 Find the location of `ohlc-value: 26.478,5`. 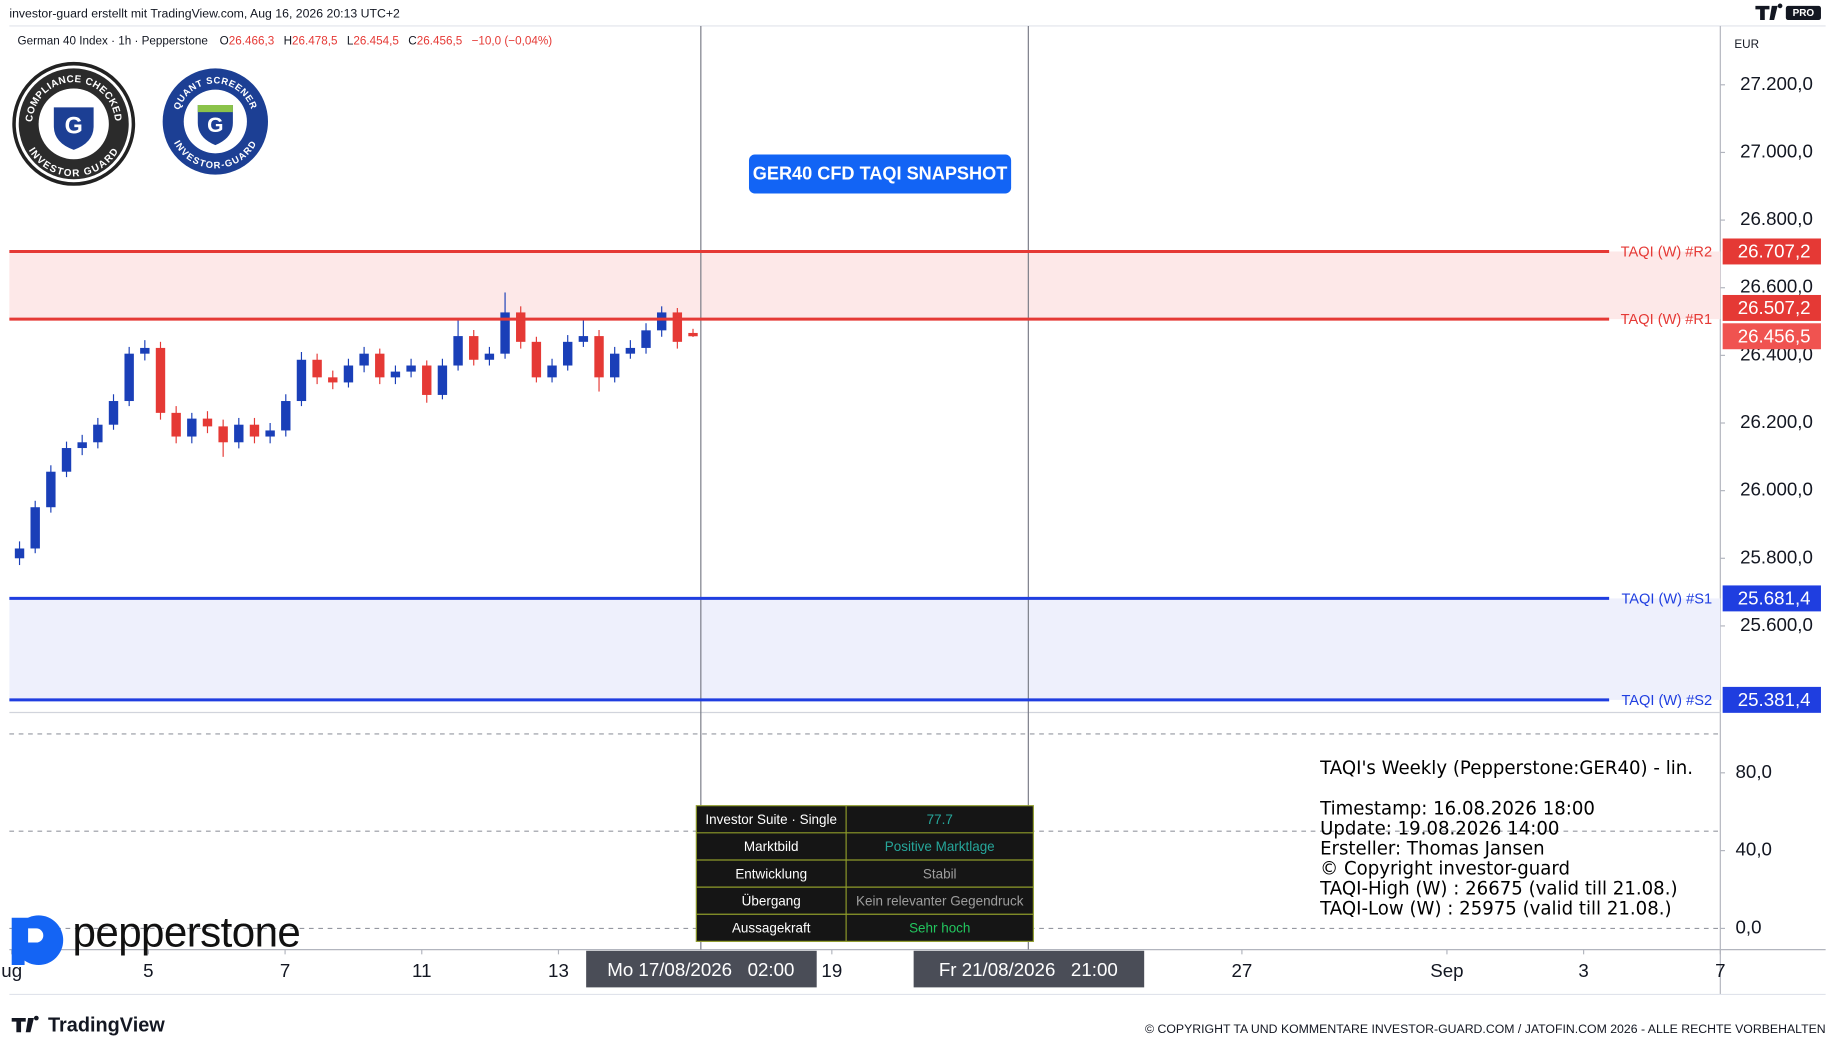

ohlc-value: 26.478,5 is located at coordinates (315, 40).